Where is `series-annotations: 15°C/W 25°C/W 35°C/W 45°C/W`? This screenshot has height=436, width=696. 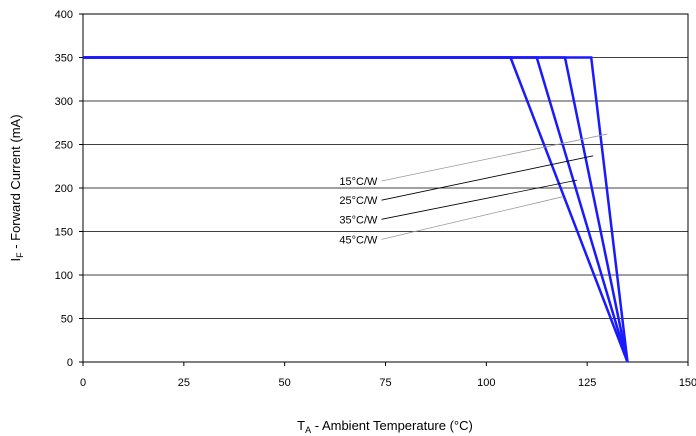 series-annotations: 15°C/W 25°C/W 35°C/W 45°C/W is located at coordinates (473, 189).